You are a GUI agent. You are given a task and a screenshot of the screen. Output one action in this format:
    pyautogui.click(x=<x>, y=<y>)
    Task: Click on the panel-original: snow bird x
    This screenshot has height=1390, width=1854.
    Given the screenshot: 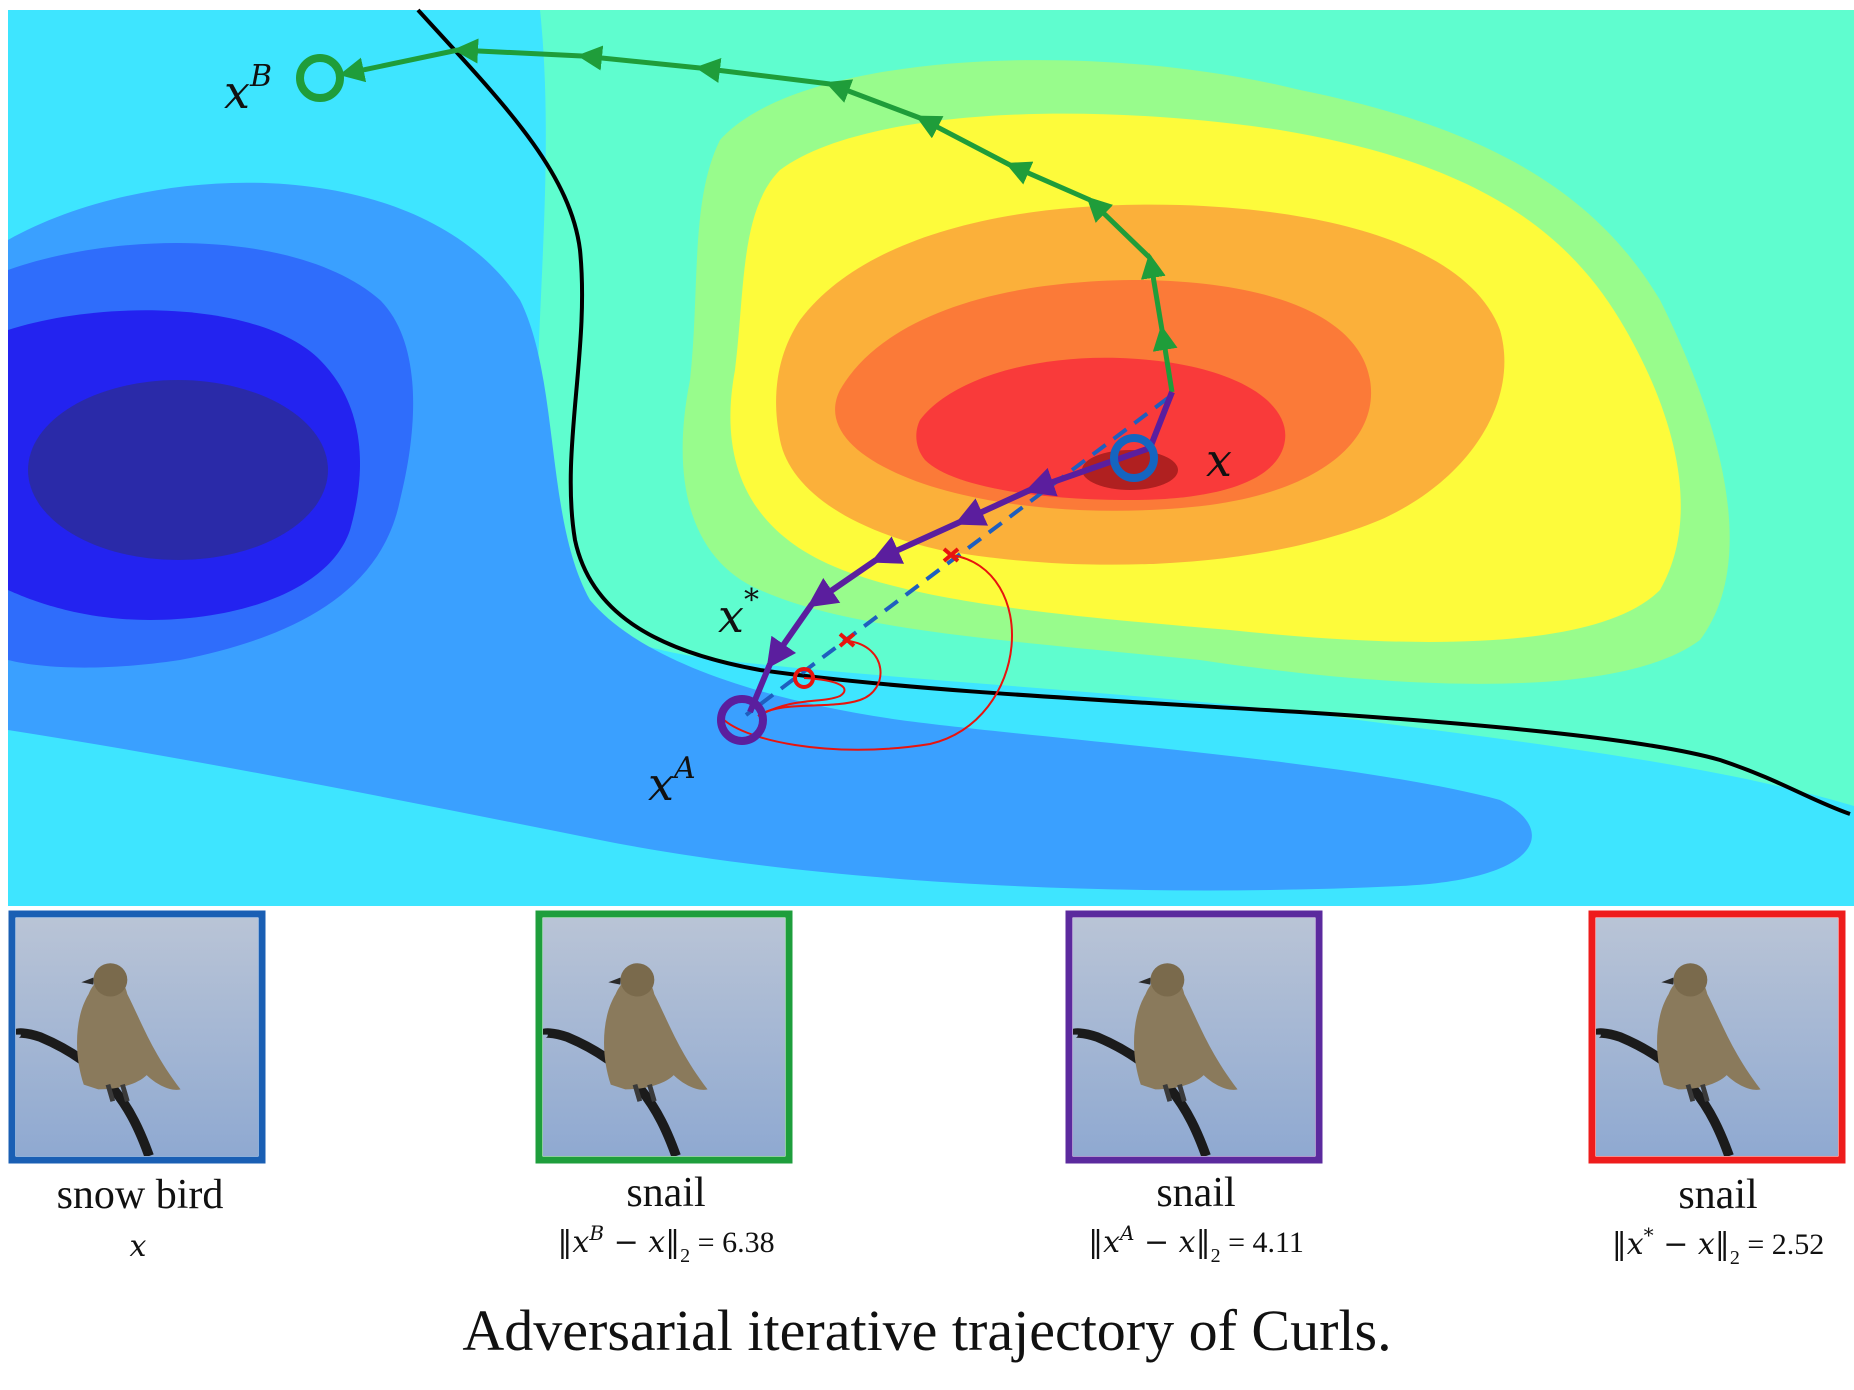 What is the action you would take?
    pyautogui.click(x=137, y=1087)
    